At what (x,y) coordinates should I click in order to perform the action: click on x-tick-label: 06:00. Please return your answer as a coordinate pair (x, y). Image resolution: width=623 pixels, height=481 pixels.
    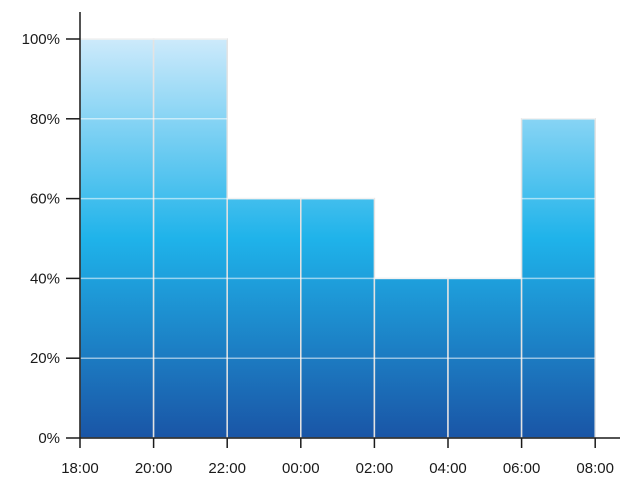
    Looking at the image, I should click on (522, 468).